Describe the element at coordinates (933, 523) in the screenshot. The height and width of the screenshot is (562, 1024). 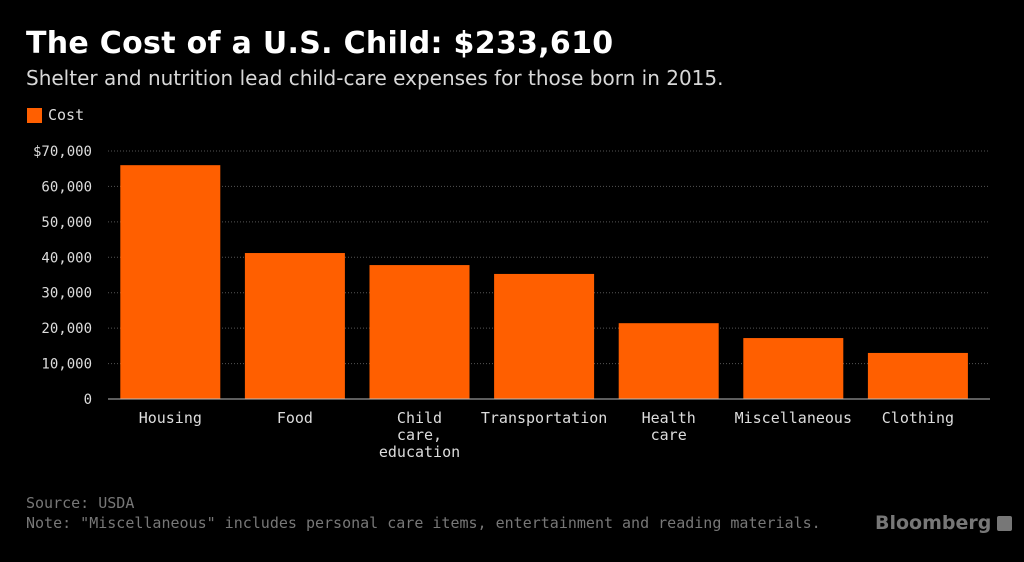
I see `logo-text: Bloomberg` at that location.